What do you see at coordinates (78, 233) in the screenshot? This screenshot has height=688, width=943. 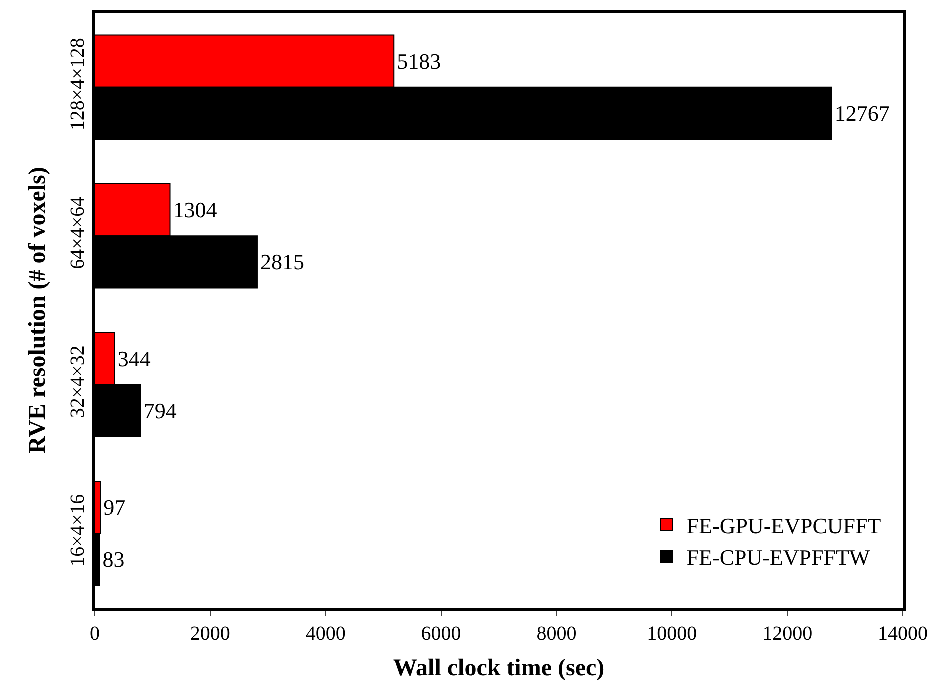 I see `y-tick-label: 64×4×64` at bounding box center [78, 233].